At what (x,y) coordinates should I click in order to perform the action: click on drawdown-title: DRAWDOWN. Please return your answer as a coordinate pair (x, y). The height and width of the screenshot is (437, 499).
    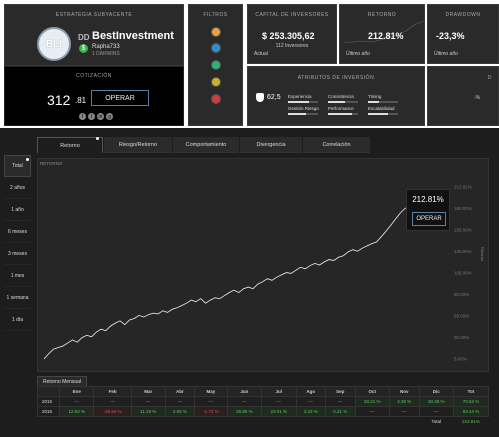
    Looking at the image, I should click on (463, 15).